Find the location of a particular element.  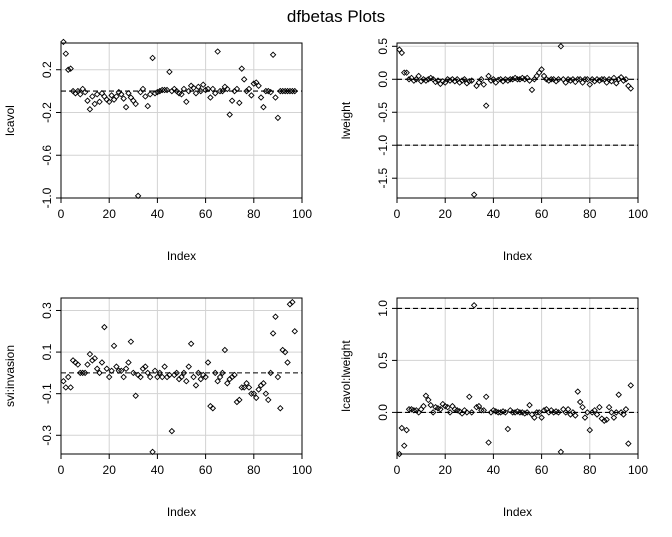

y-tick-label: 0.0 is located at coordinates (383, 79).